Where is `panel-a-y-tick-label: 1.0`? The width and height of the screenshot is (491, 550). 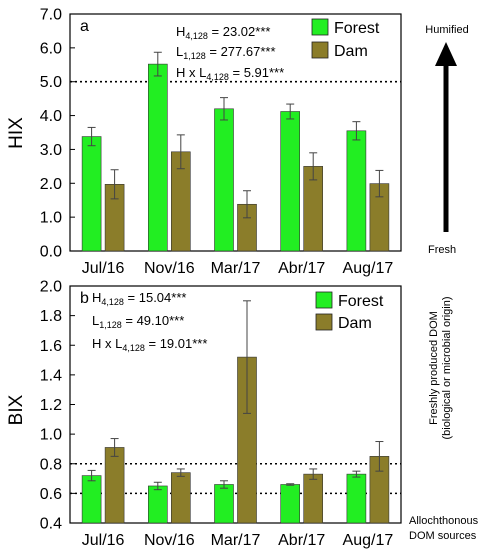 panel-a-y-tick-label: 1.0 is located at coordinates (51, 218).